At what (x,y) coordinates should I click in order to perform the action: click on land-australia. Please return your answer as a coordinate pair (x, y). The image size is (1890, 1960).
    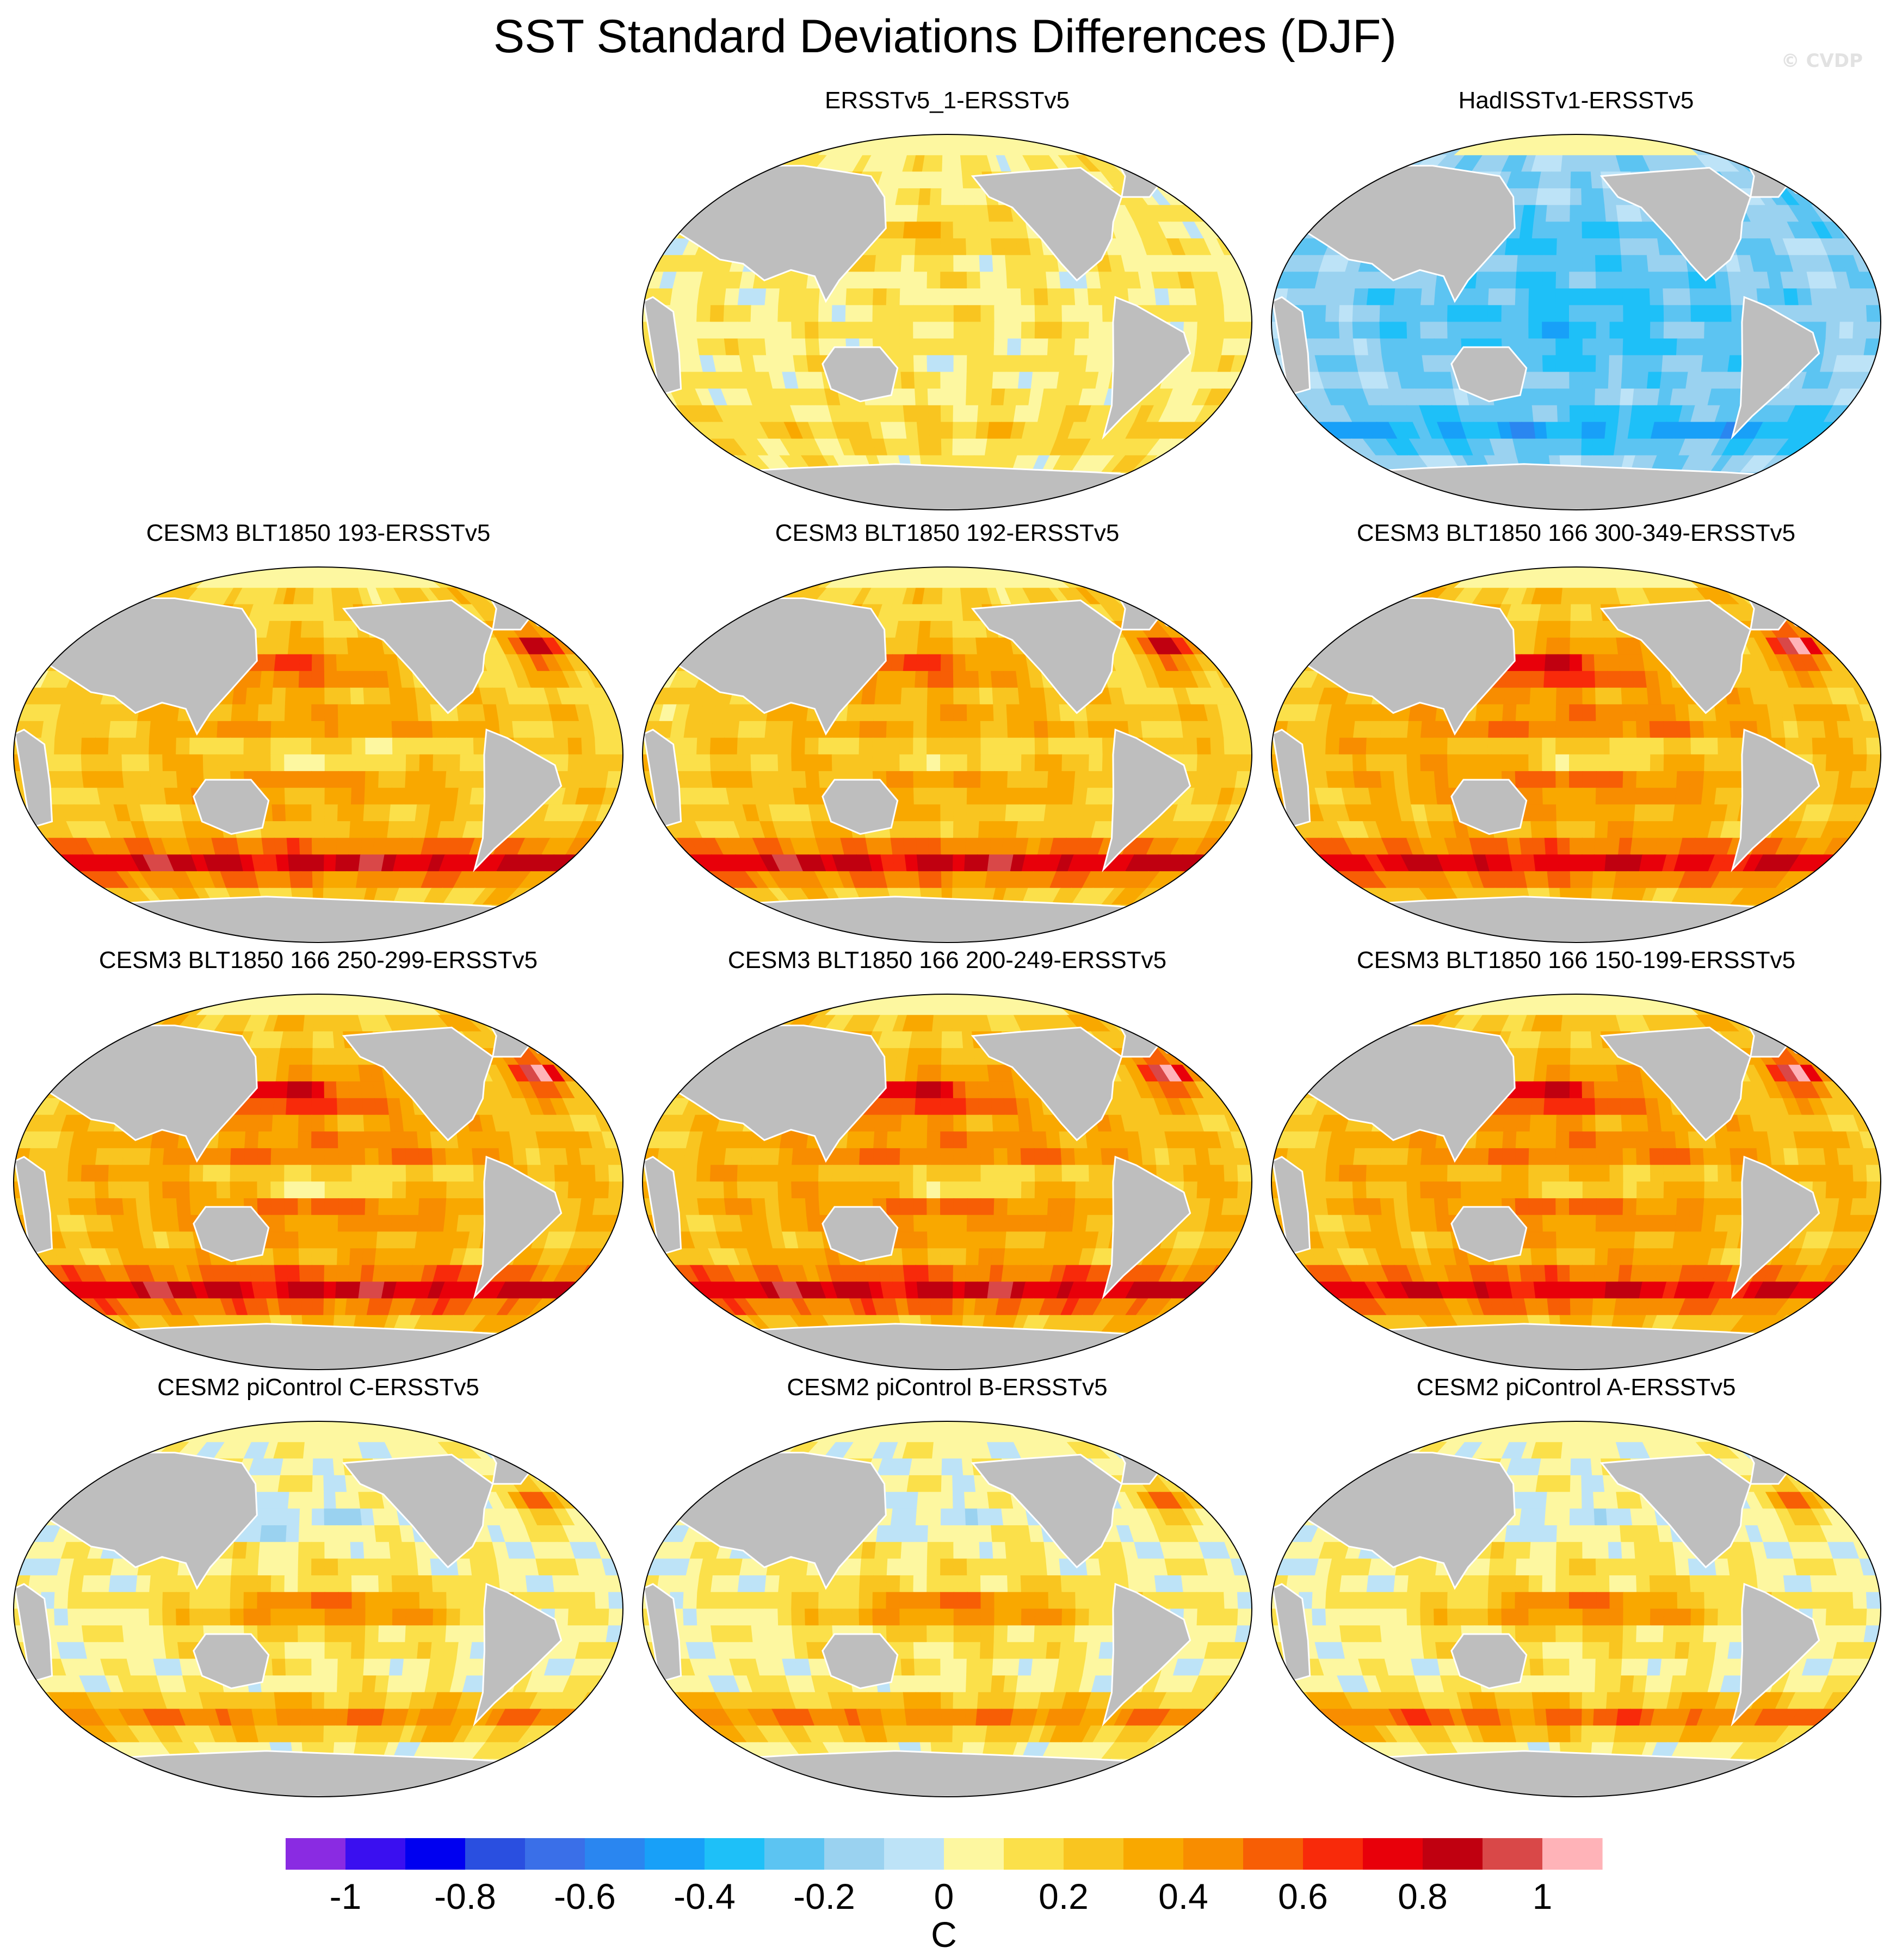
    Looking at the image, I should click on (1489, 374).